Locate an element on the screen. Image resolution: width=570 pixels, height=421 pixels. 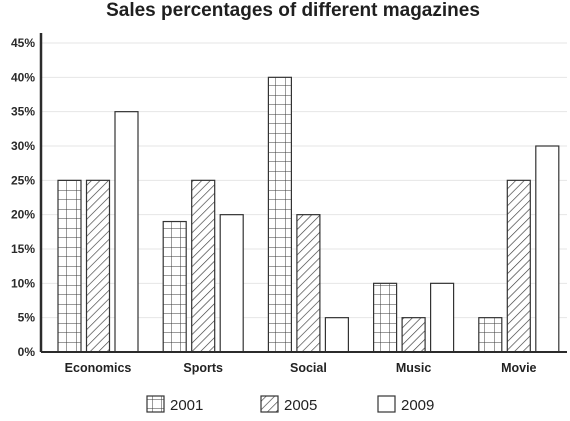
bar-movie-2005 is located at coordinates (518, 266).